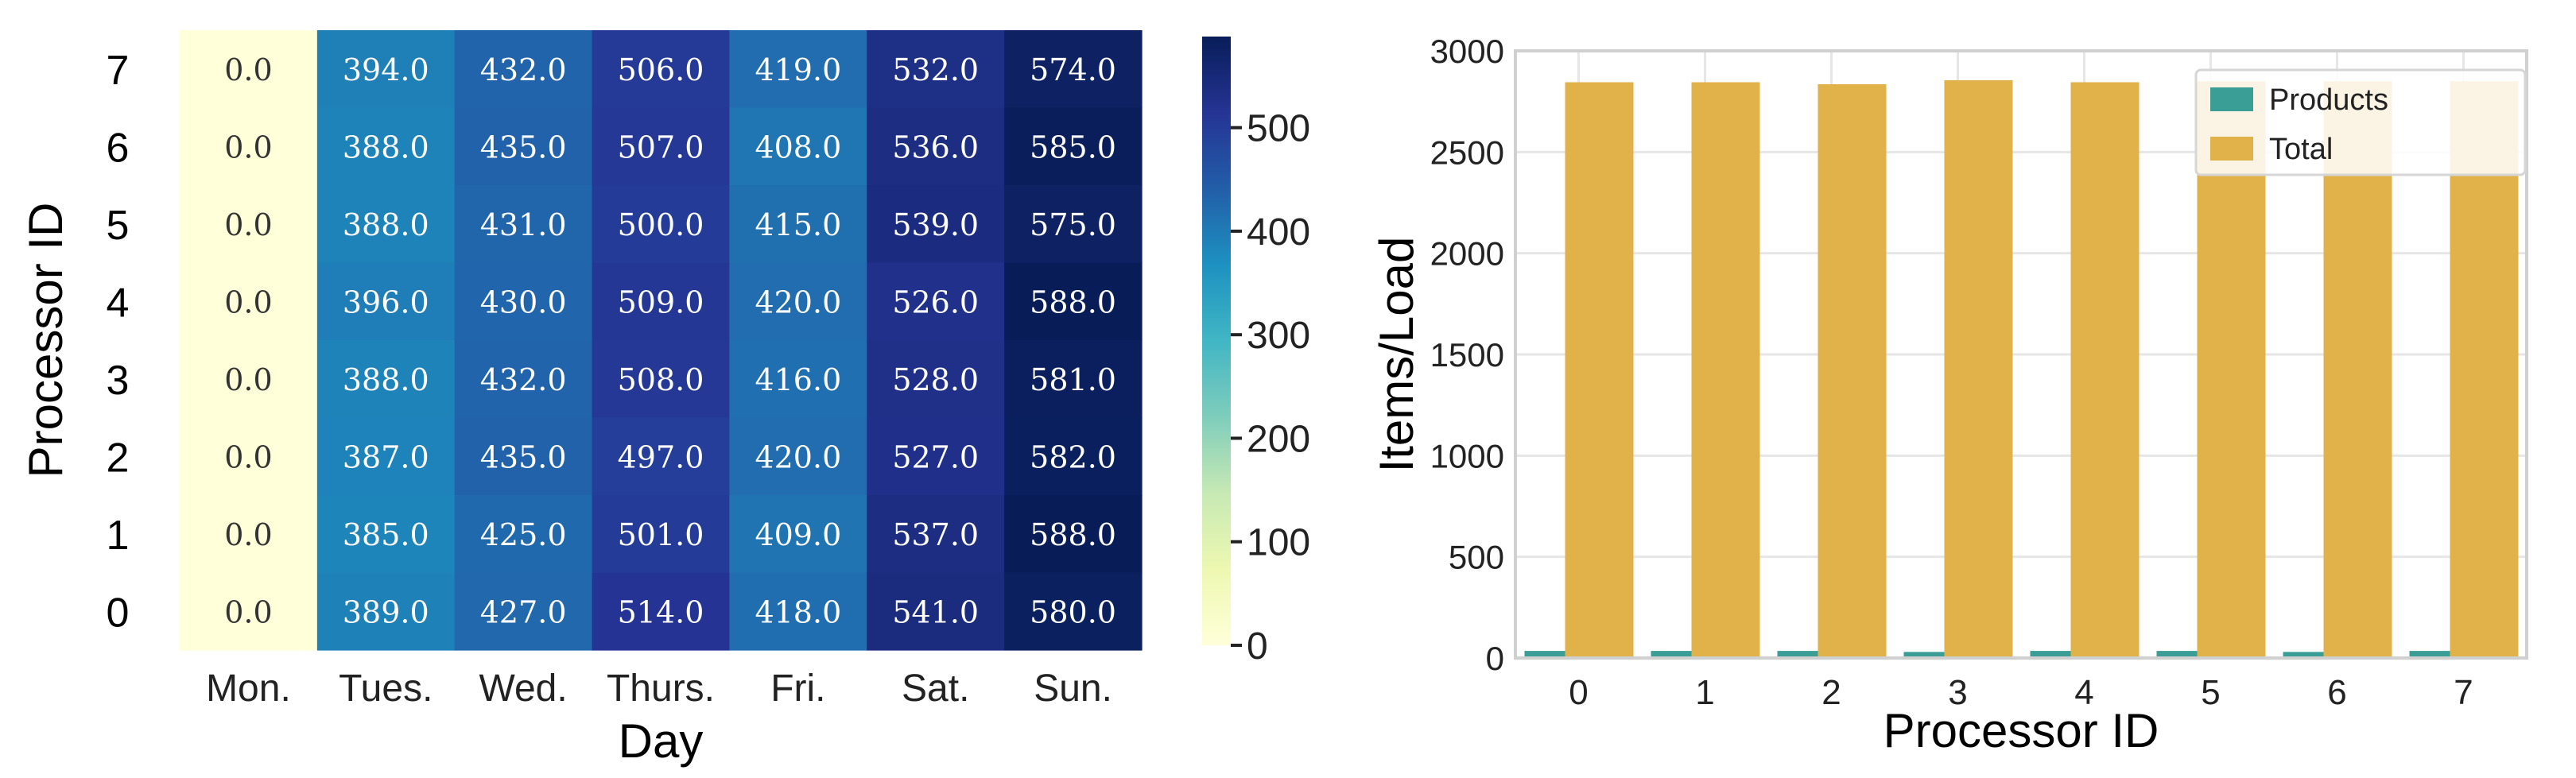 The width and height of the screenshot is (2576, 778). Describe the element at coordinates (1495, 658) in the screenshot. I see `bar-y-tick-label: 0` at that location.